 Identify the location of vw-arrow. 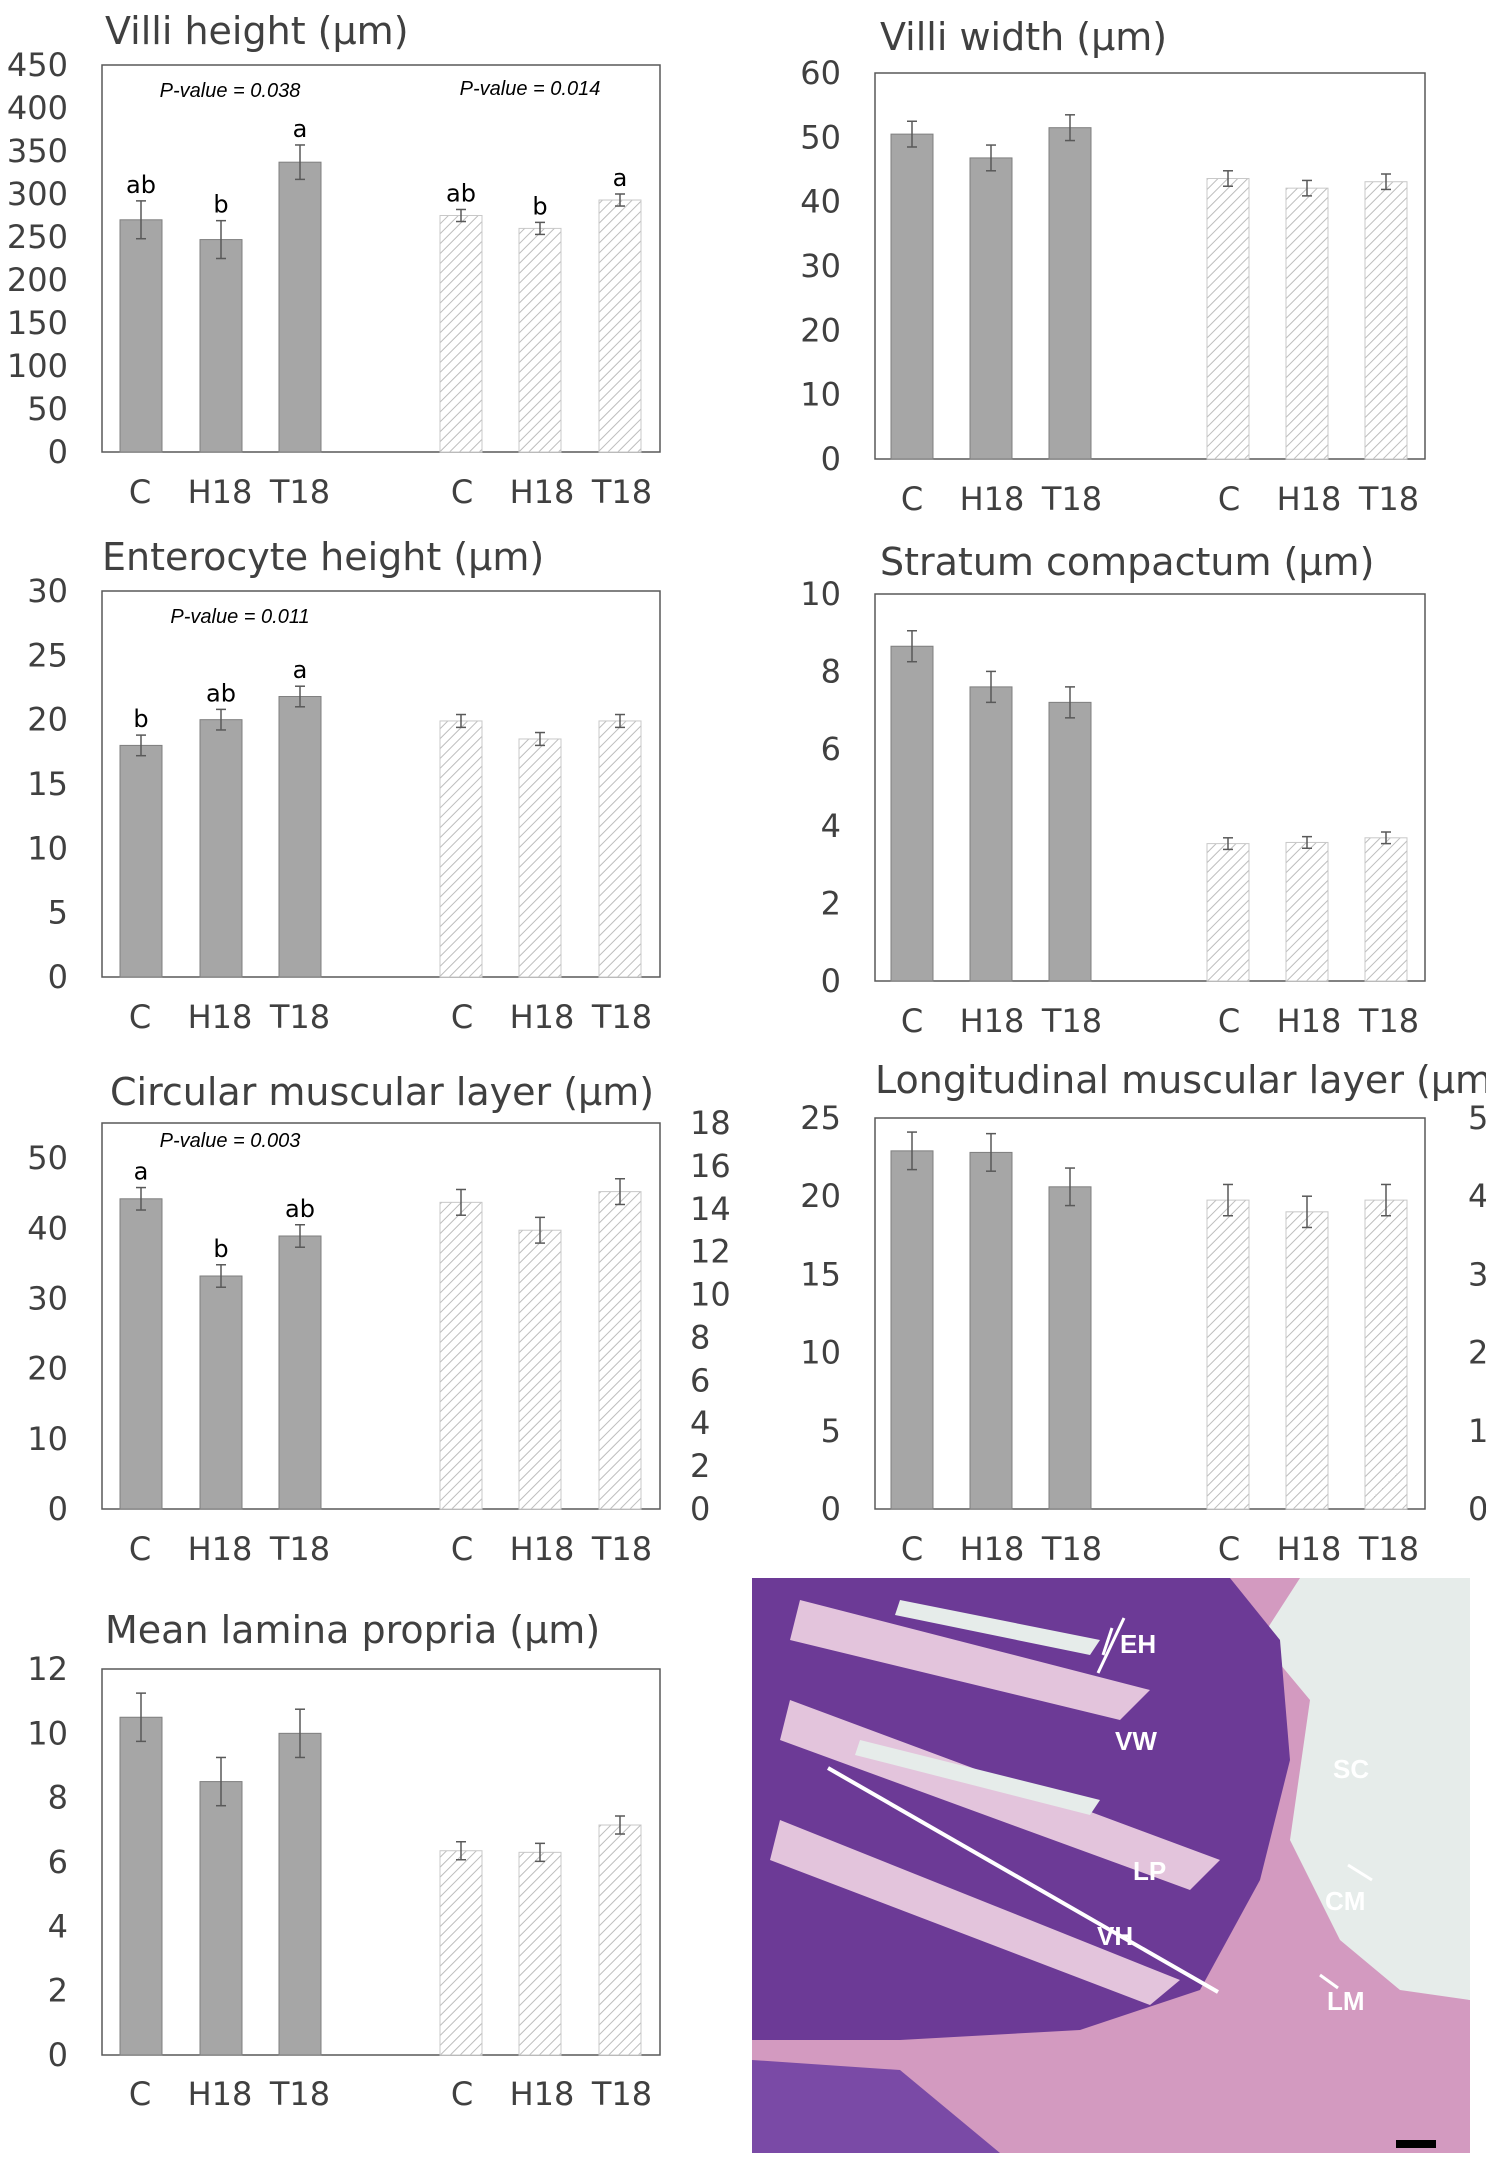
(1111, 1645).